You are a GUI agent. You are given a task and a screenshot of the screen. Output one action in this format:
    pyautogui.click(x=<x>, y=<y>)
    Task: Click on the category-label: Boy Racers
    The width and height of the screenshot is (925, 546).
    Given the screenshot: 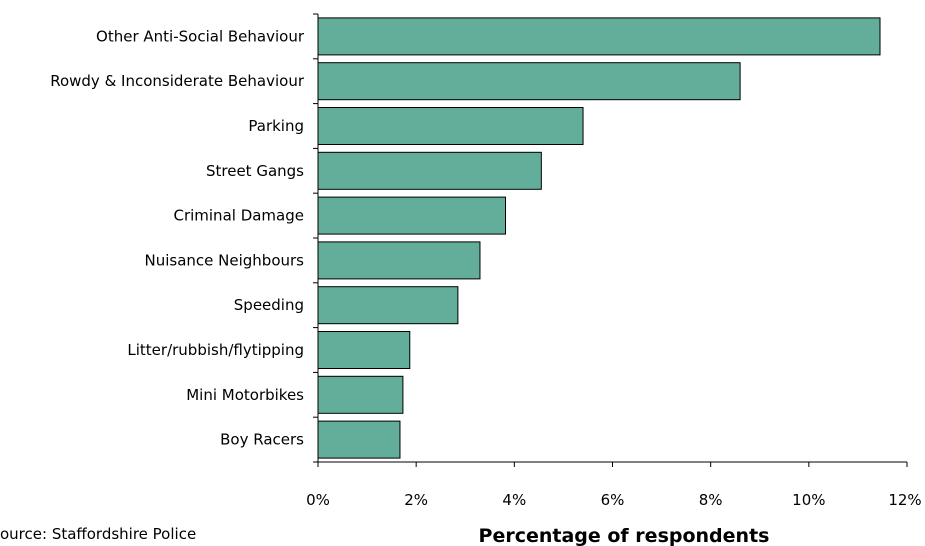 What is the action you would take?
    pyautogui.click(x=262, y=440)
    